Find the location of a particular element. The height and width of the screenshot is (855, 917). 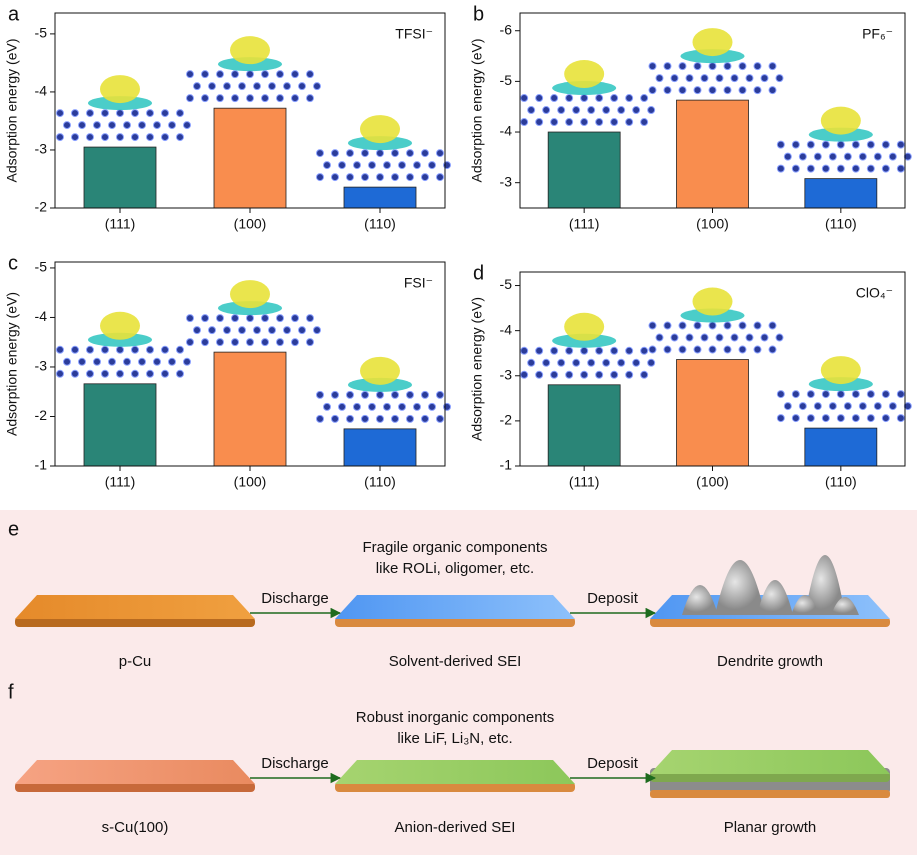

y-axis-label: Adsorption energy (eV) is located at coordinates (477, 111).